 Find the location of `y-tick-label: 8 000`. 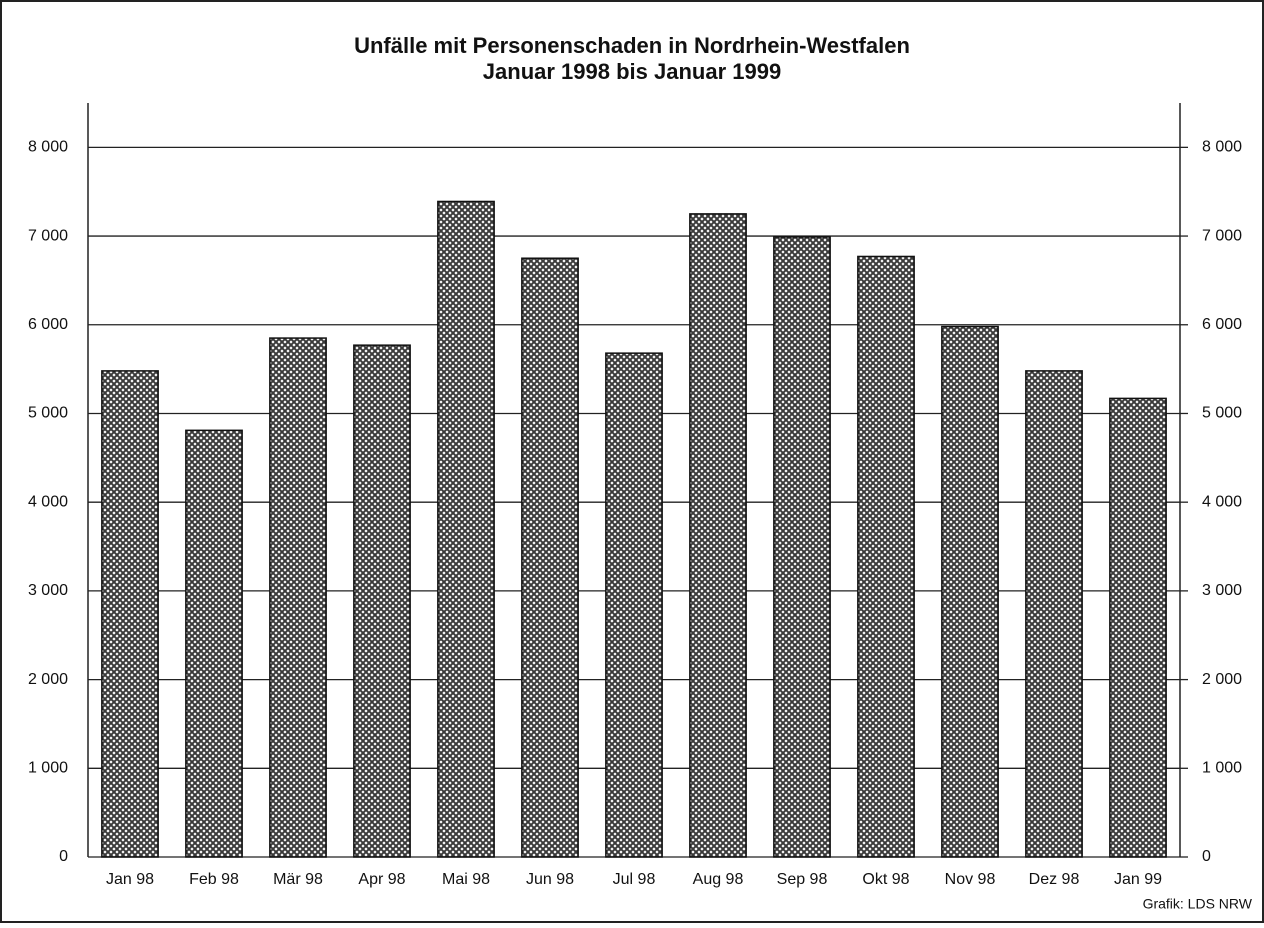

y-tick-label: 8 000 is located at coordinates (48, 147).